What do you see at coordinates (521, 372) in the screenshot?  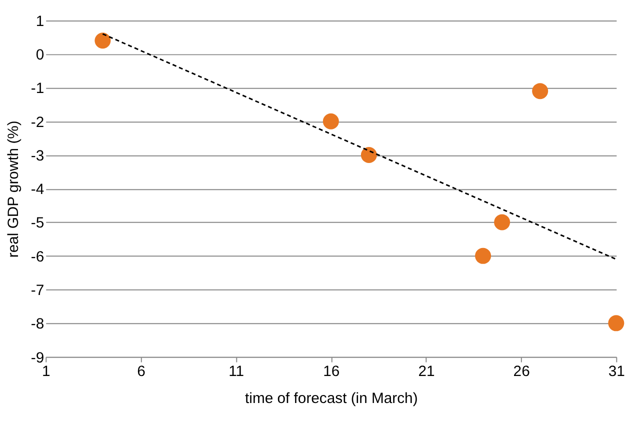 I see `x-tick-label: 26` at bounding box center [521, 372].